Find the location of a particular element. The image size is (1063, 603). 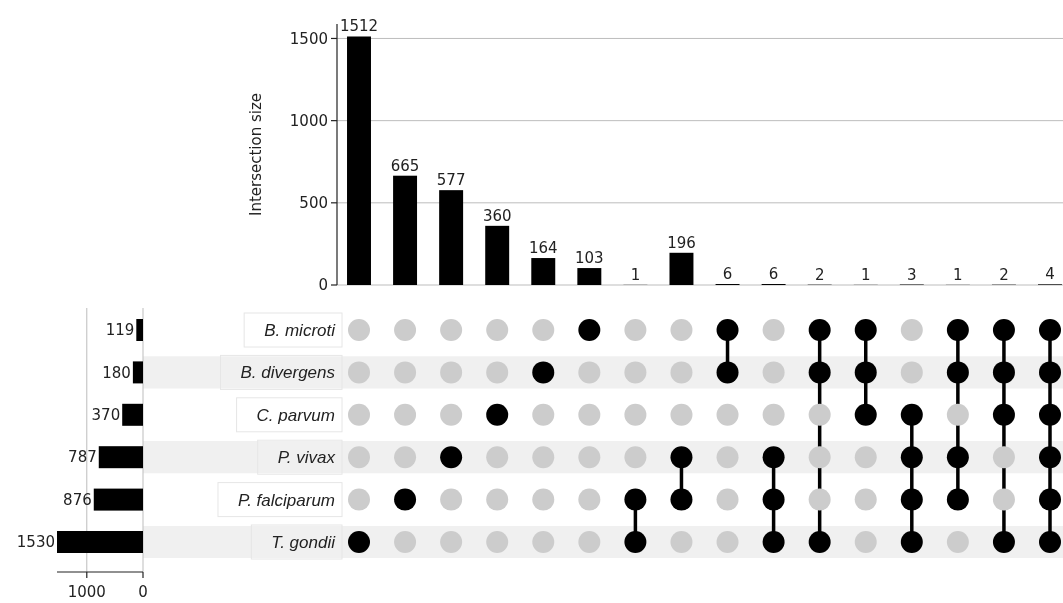

data-label: 876 is located at coordinates (77, 499).